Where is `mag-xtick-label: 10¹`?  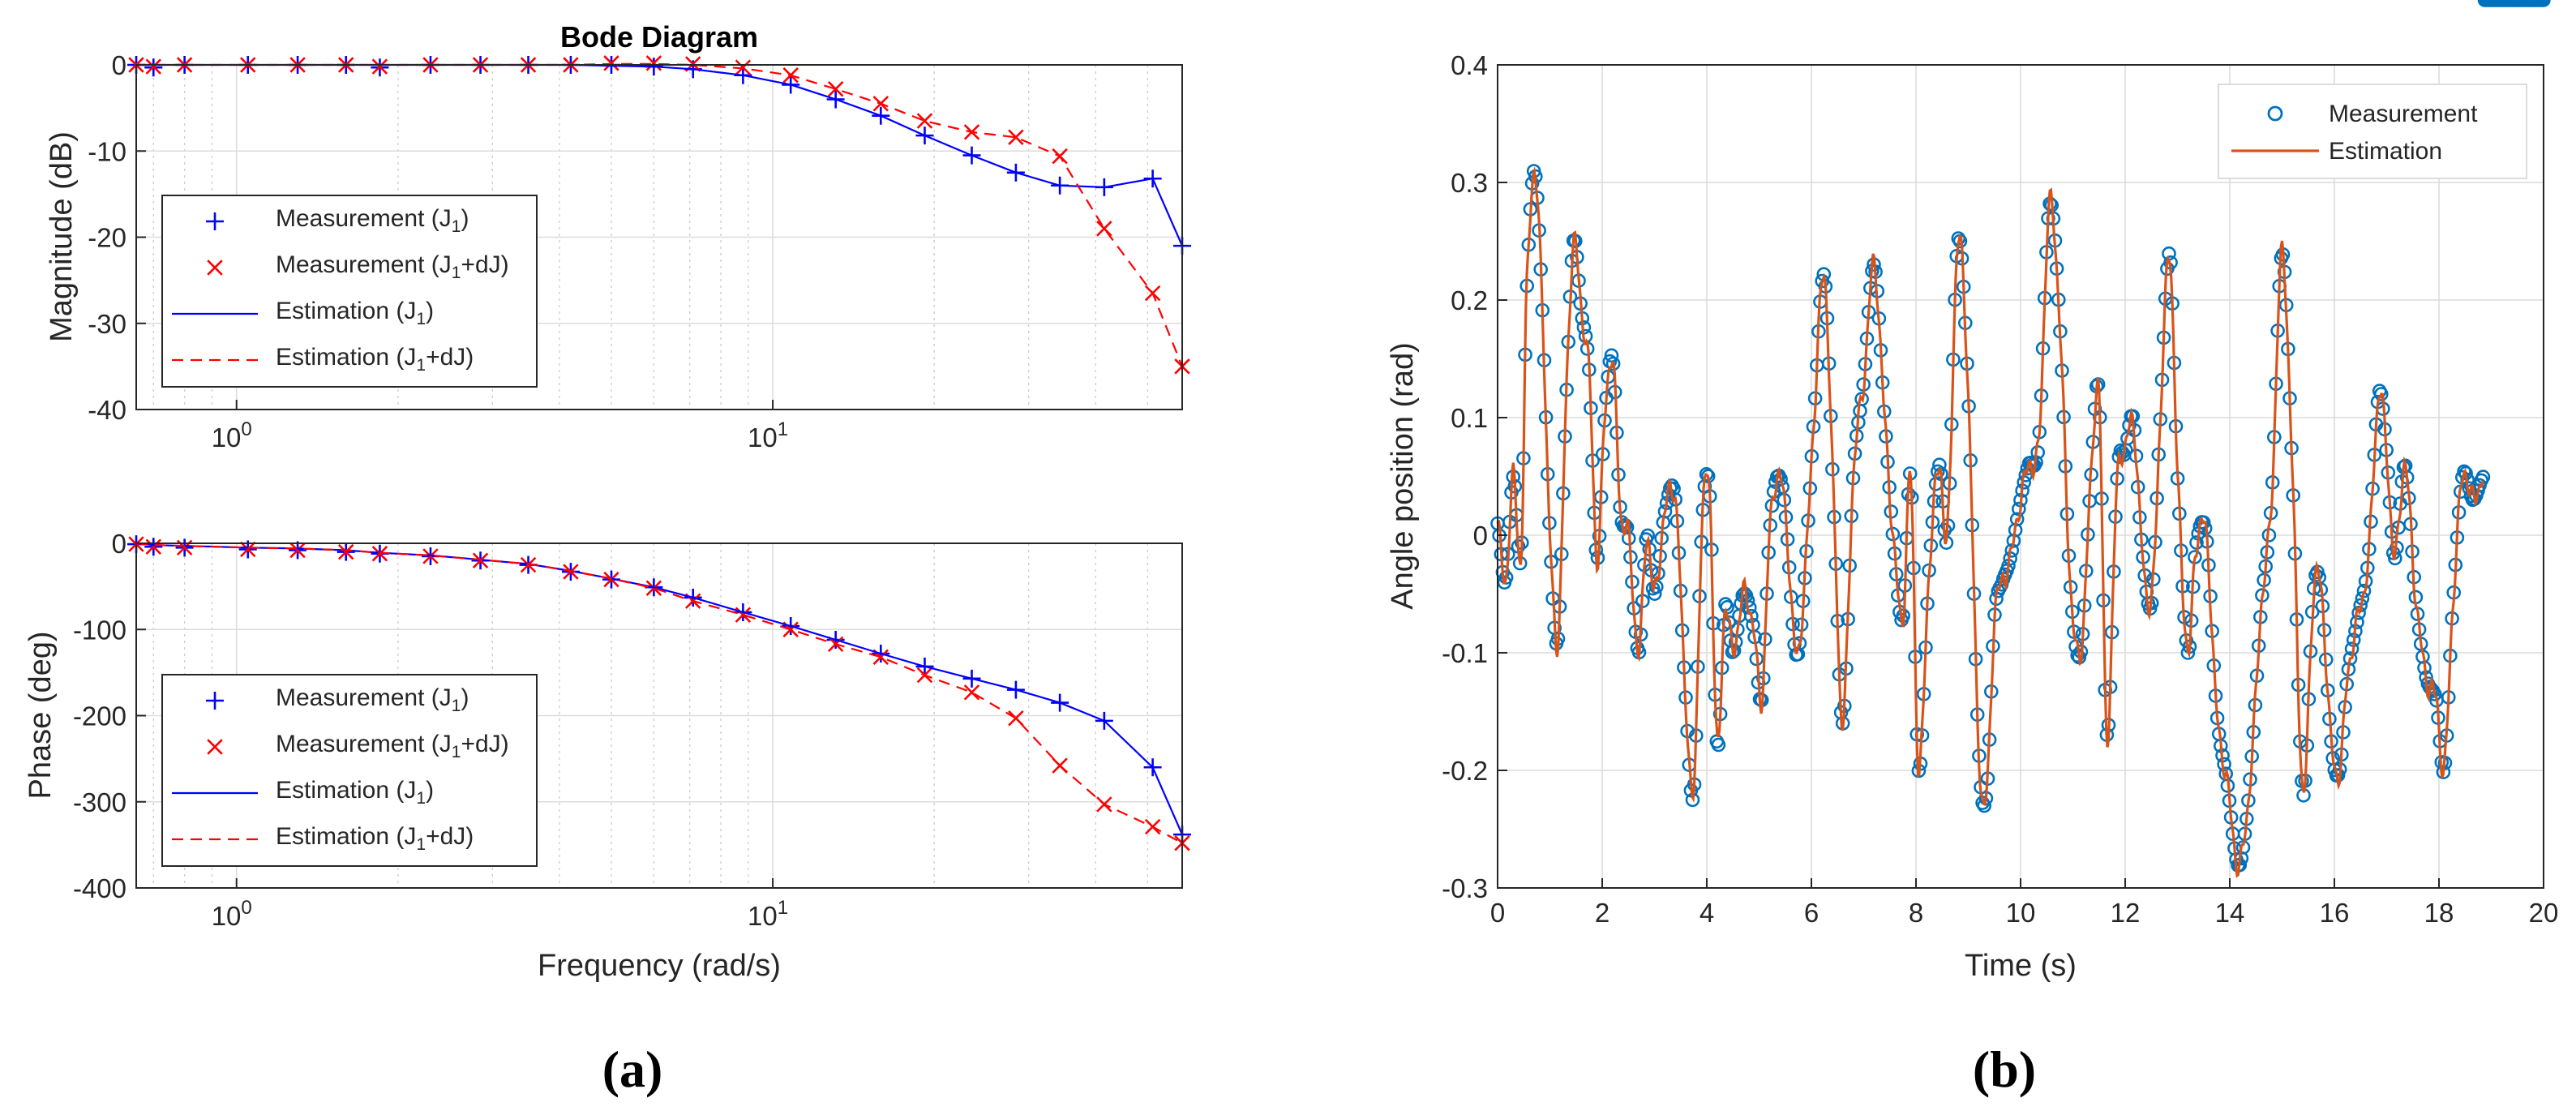 mag-xtick-label: 10¹ is located at coordinates (768, 435).